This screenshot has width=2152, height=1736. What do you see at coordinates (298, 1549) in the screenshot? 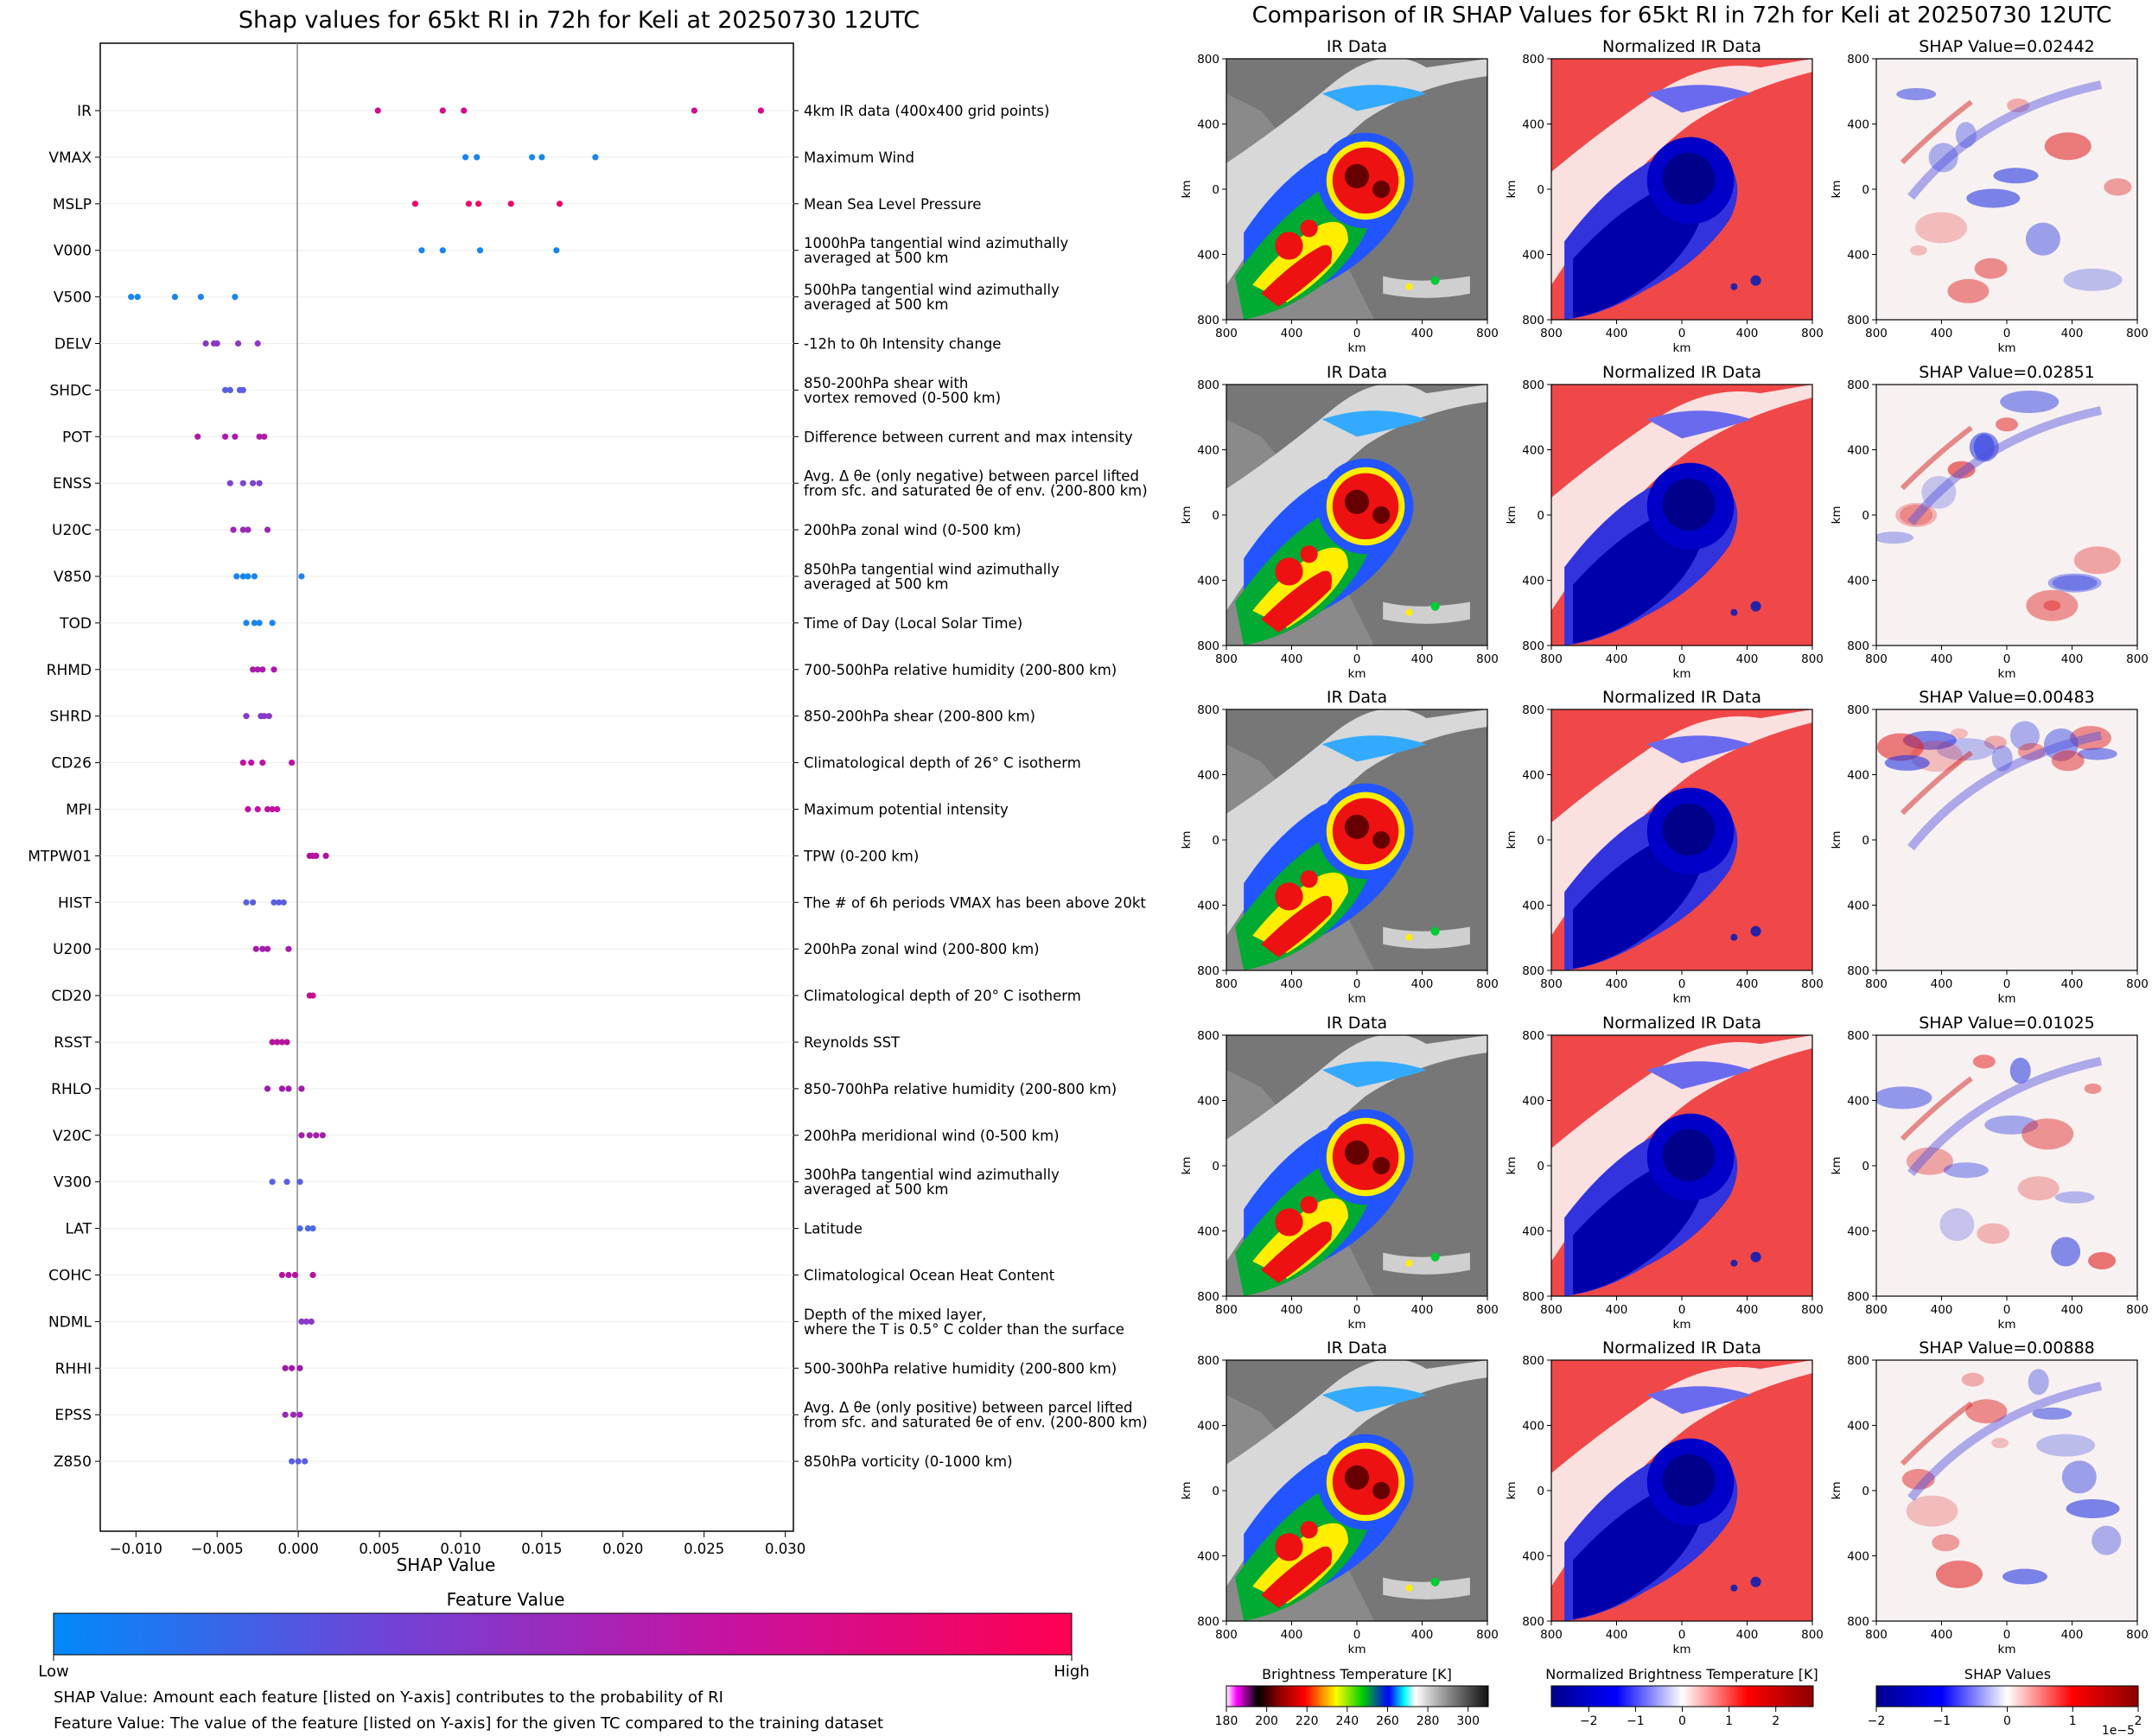
I see `x-tick-label: 0.000` at bounding box center [298, 1549].